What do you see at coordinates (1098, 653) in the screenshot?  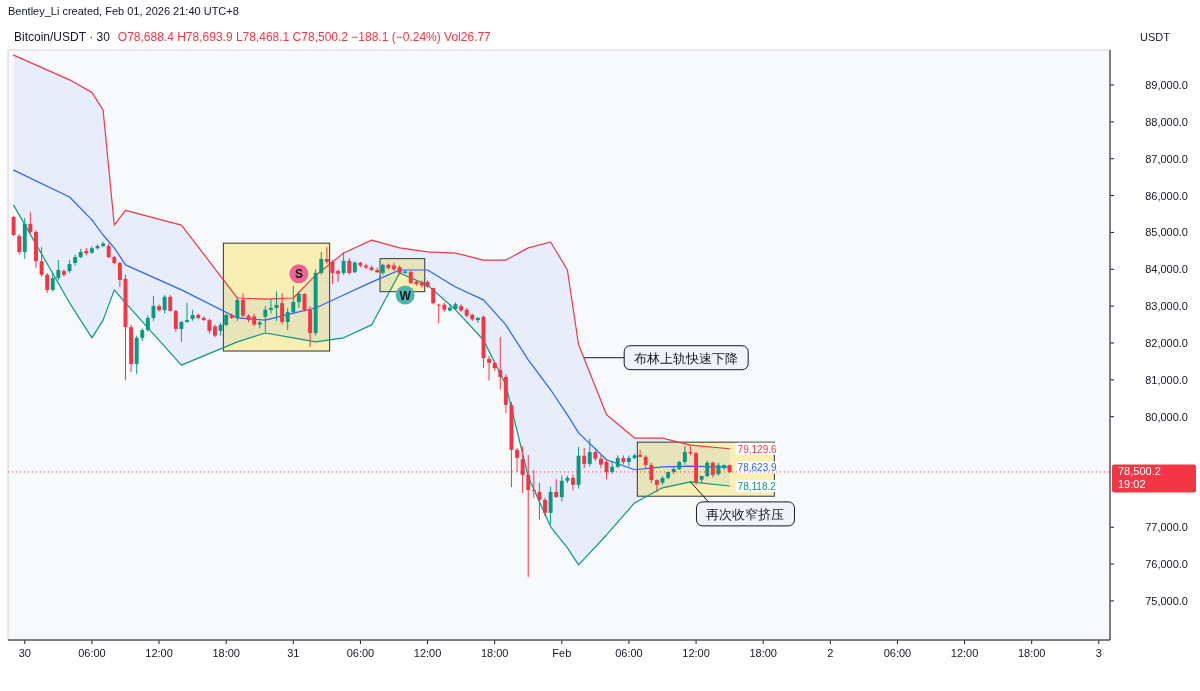 I see `x-tick-label: 3` at bounding box center [1098, 653].